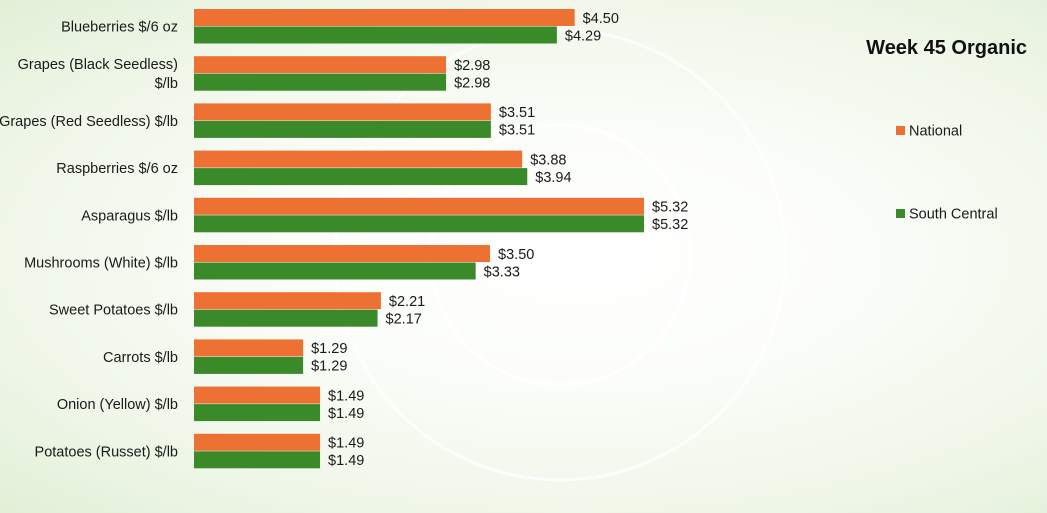 The width and height of the screenshot is (1047, 513). I want to click on data-label-national-8: $1.49, so click(346, 396).